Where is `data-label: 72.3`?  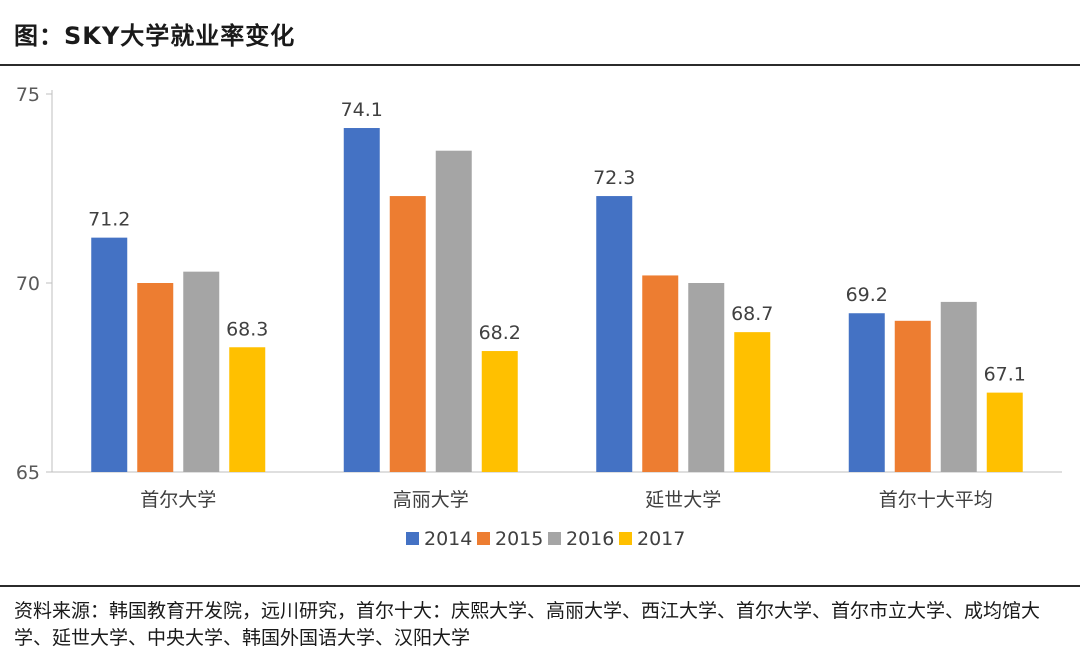
data-label: 72.3 is located at coordinates (614, 178).